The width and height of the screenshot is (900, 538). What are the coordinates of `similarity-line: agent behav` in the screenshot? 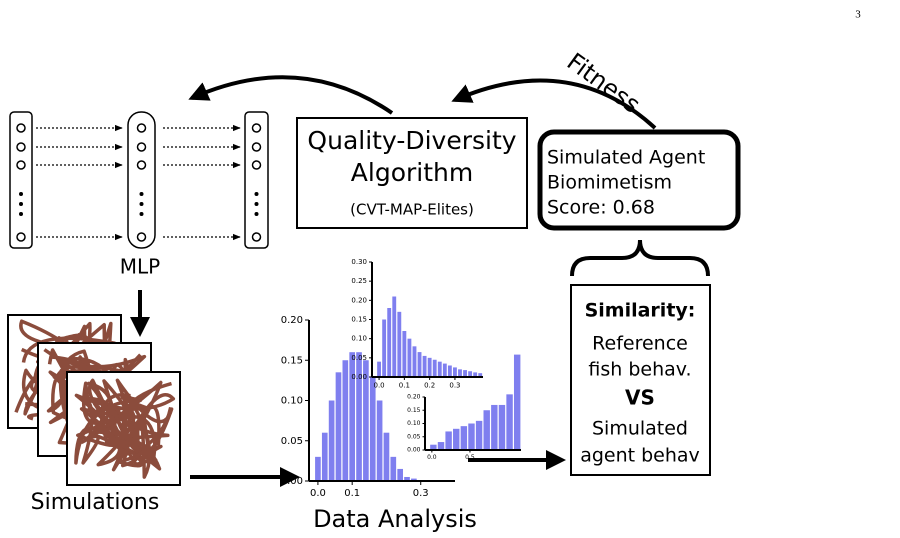 It's located at (640, 456).